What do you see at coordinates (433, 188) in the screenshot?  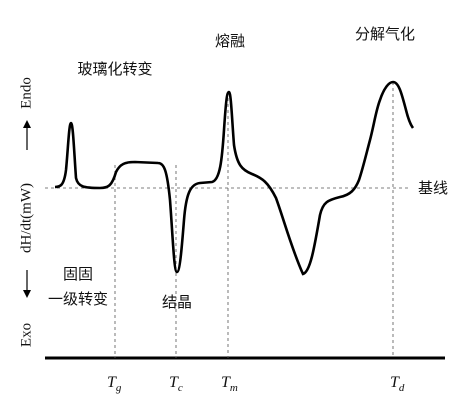 I see `baseline-label: 基线` at bounding box center [433, 188].